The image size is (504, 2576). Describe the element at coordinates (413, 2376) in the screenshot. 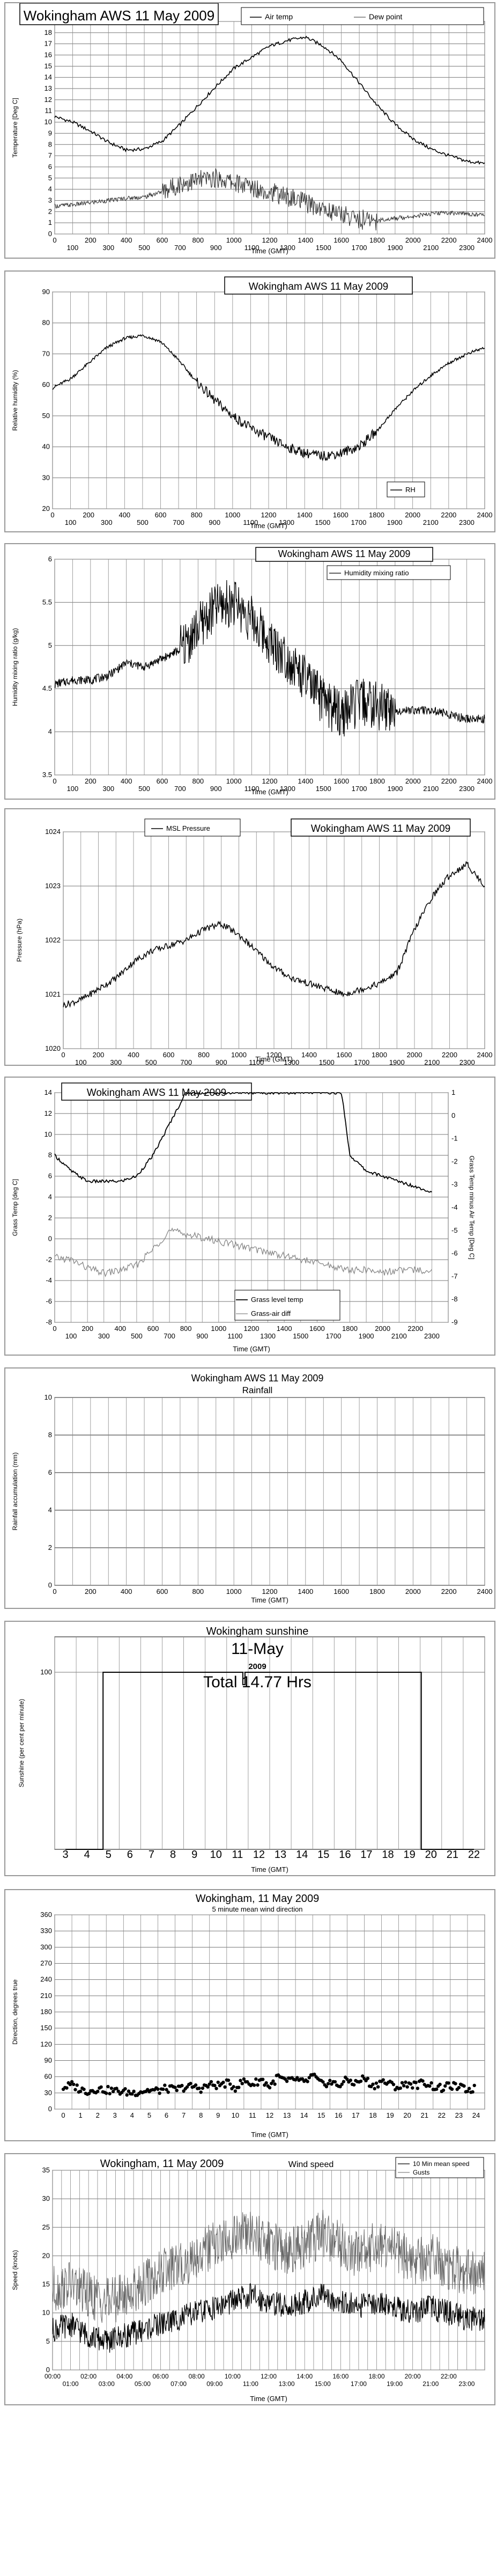

I see `x-tick-label: 20:00` at that location.